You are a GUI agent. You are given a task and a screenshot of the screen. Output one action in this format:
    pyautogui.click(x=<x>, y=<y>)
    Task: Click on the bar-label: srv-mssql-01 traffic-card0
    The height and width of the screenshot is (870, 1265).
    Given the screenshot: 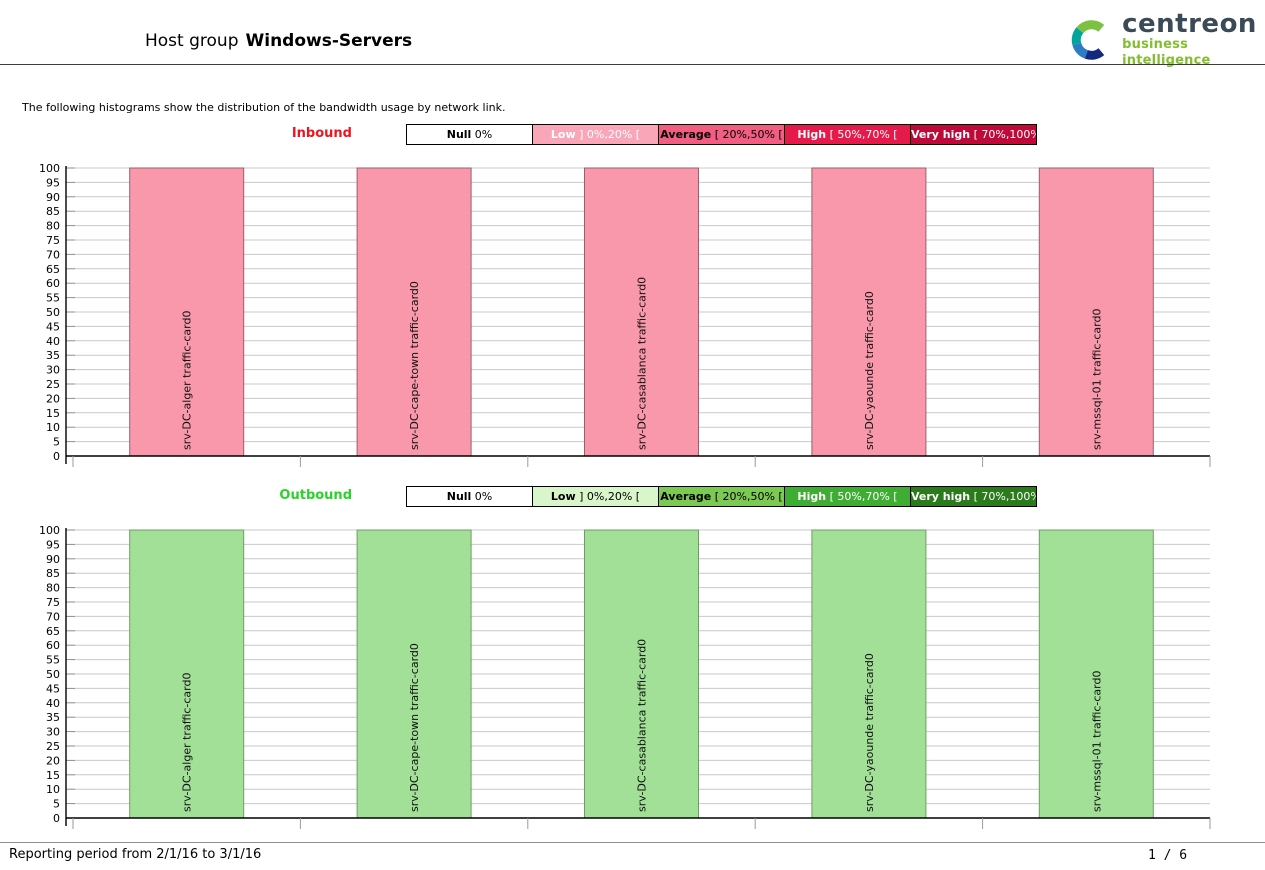 What is the action you would take?
    pyautogui.click(x=1096, y=741)
    